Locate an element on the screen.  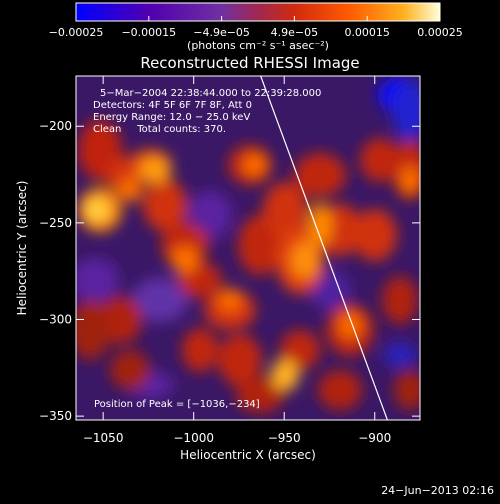
annotation-energy: Energy Range: 12.0 − 25.0 keV is located at coordinates (171, 117).